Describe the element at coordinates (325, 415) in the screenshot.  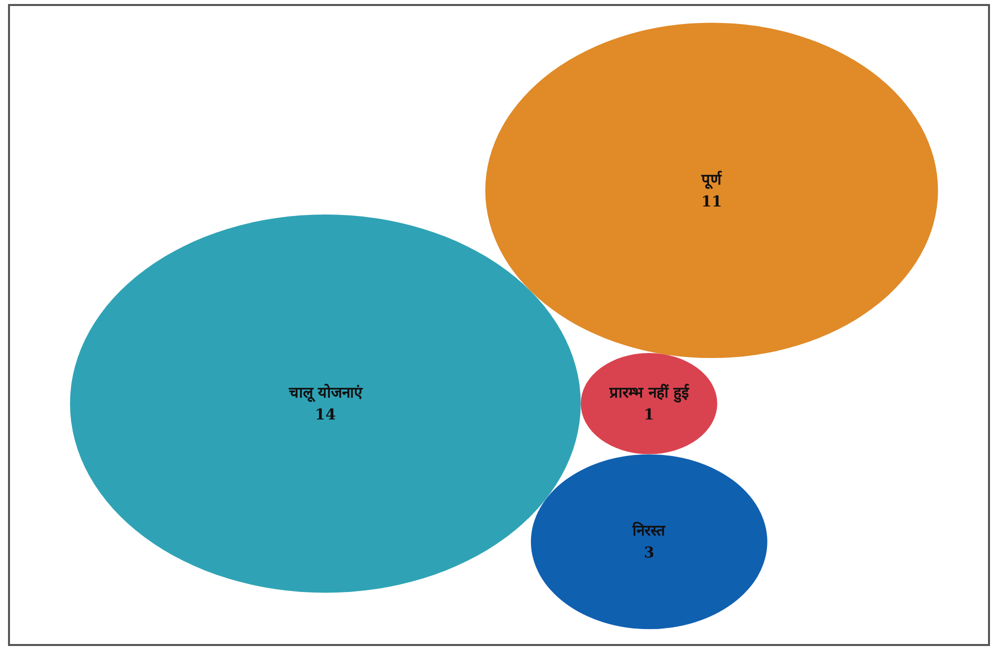
I see `data-label: 14` at that location.